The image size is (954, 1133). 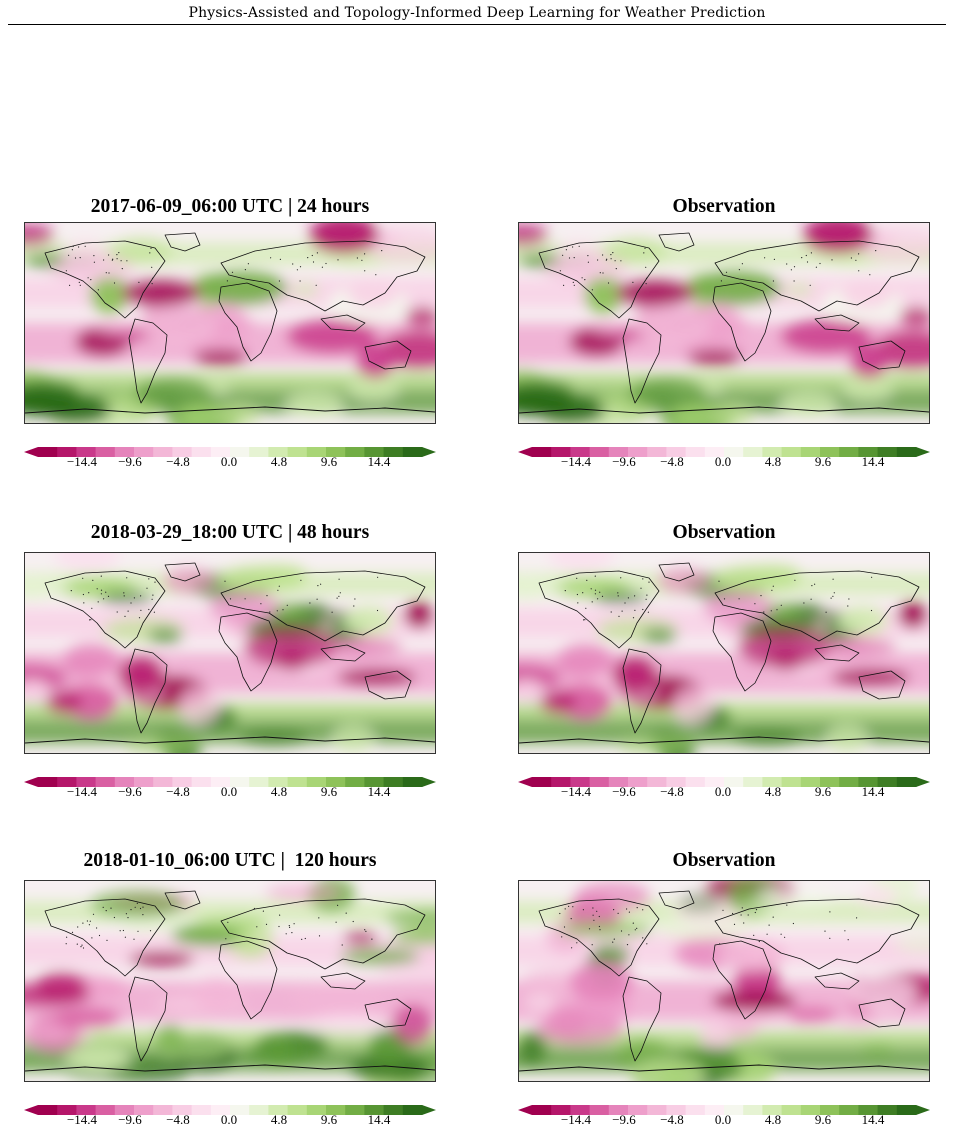 I want to click on field-blobs, so click(x=230, y=323).